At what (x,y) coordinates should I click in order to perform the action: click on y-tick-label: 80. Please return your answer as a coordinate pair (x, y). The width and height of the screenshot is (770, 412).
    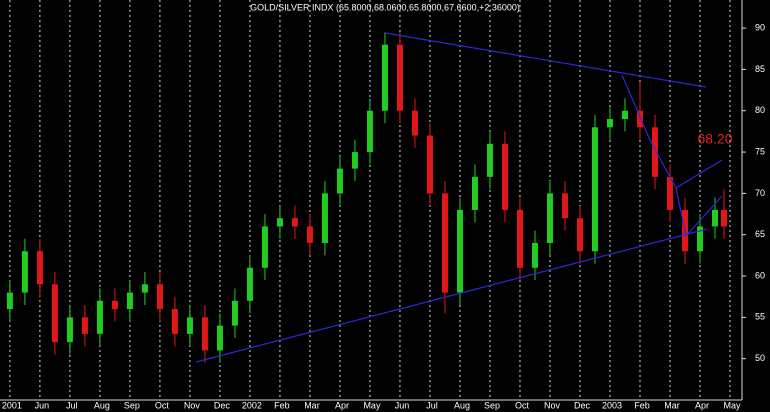
    Looking at the image, I should click on (760, 110).